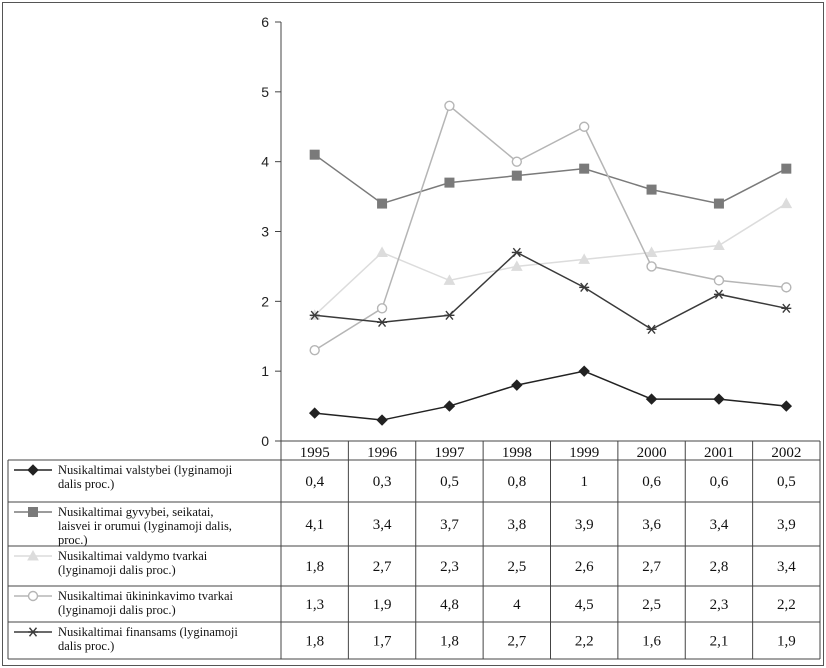  Describe the element at coordinates (265, 232) in the screenshot. I see `y-tick-label: 3` at that location.